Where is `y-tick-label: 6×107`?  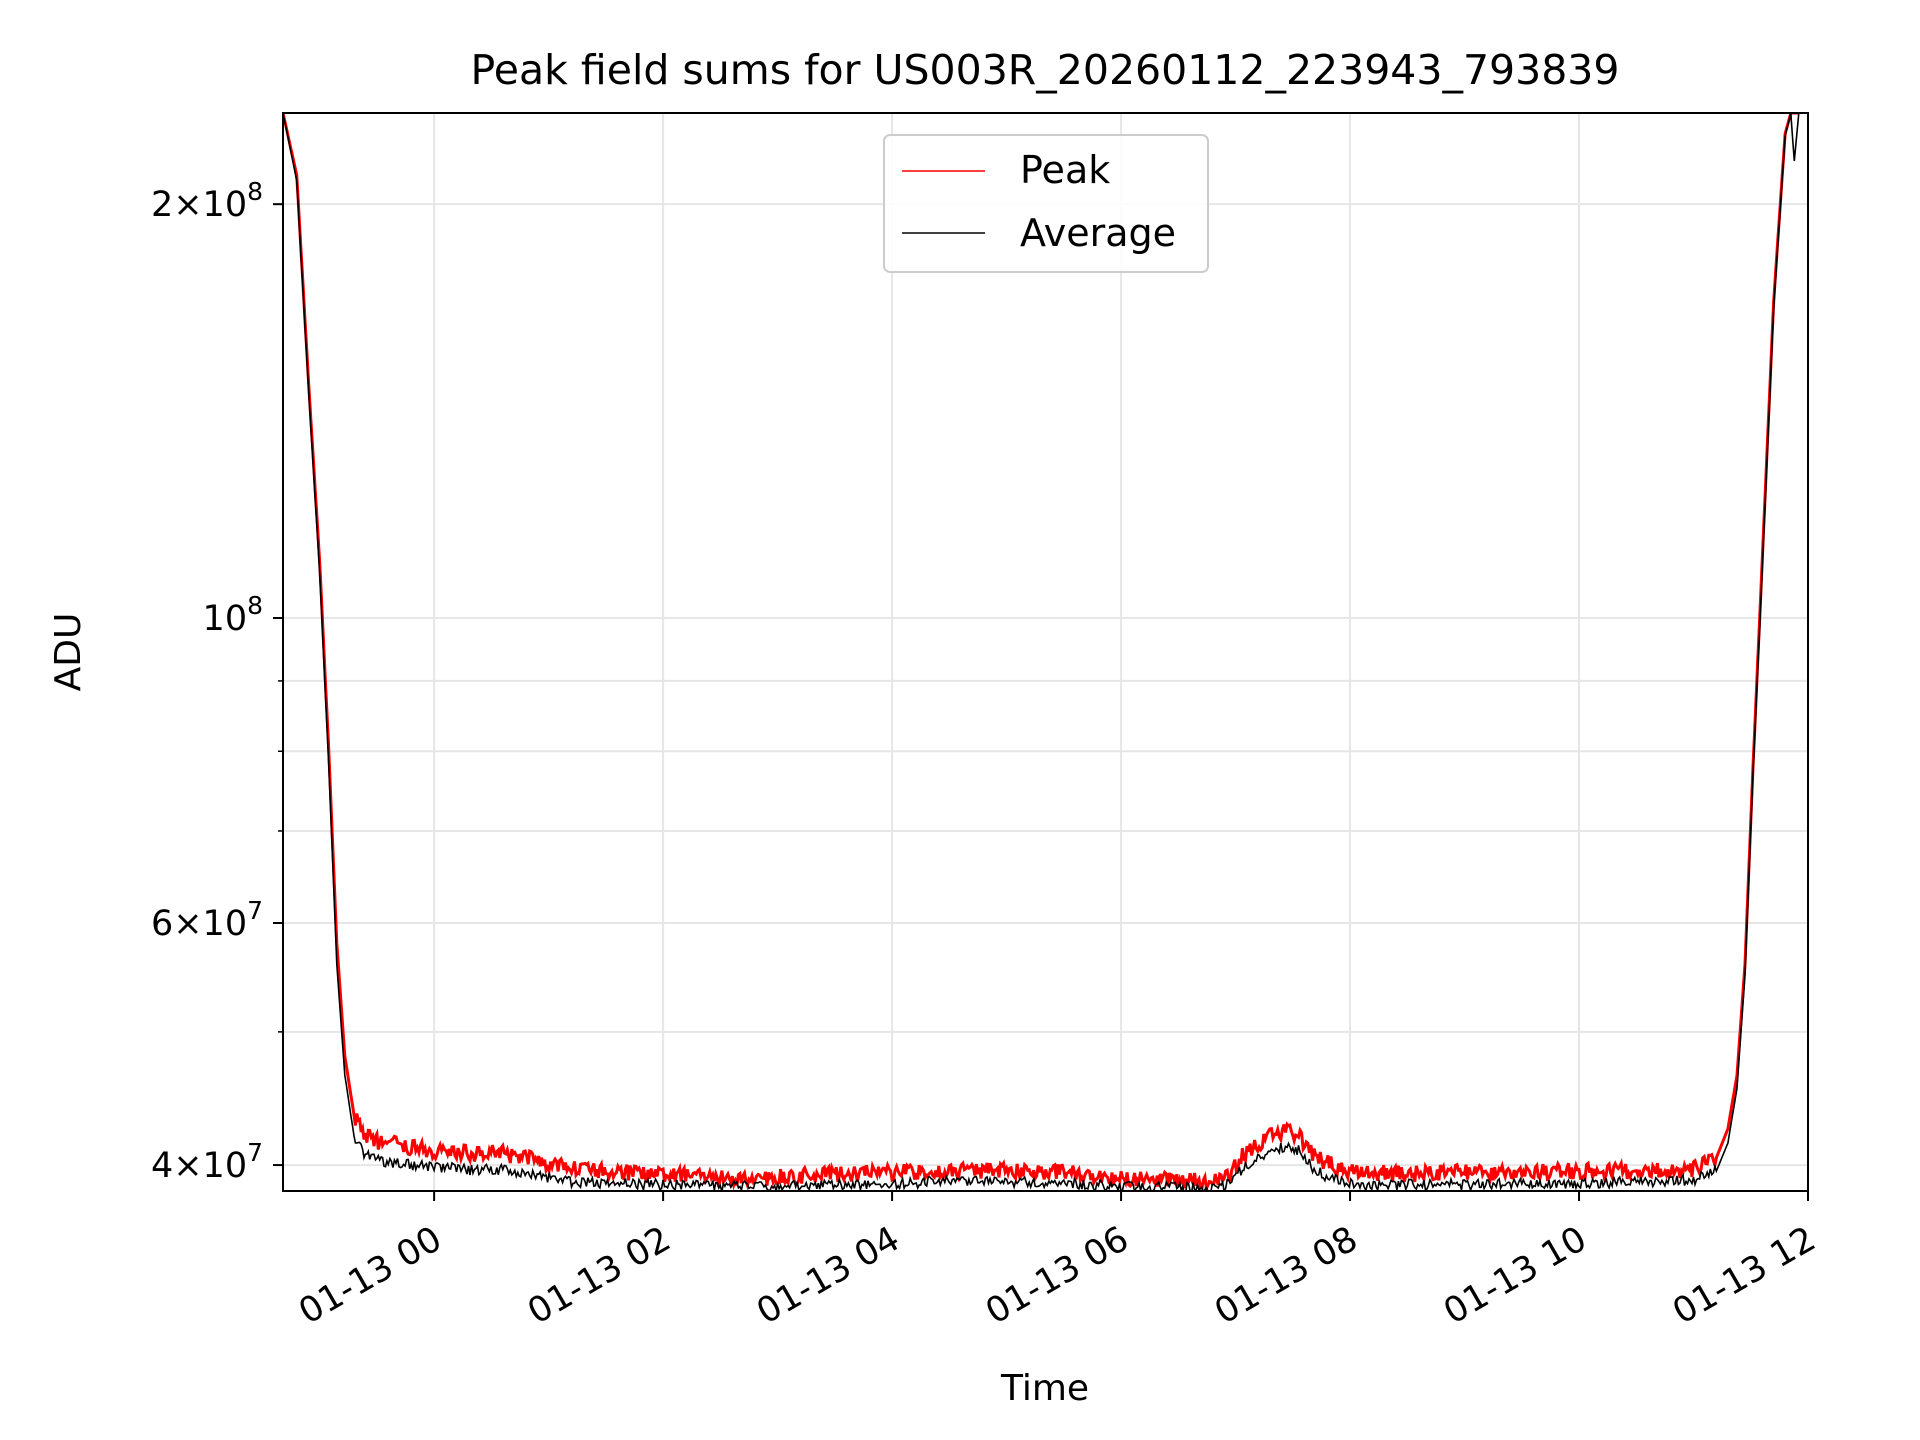
y-tick-label: 6×107 is located at coordinates (207, 920).